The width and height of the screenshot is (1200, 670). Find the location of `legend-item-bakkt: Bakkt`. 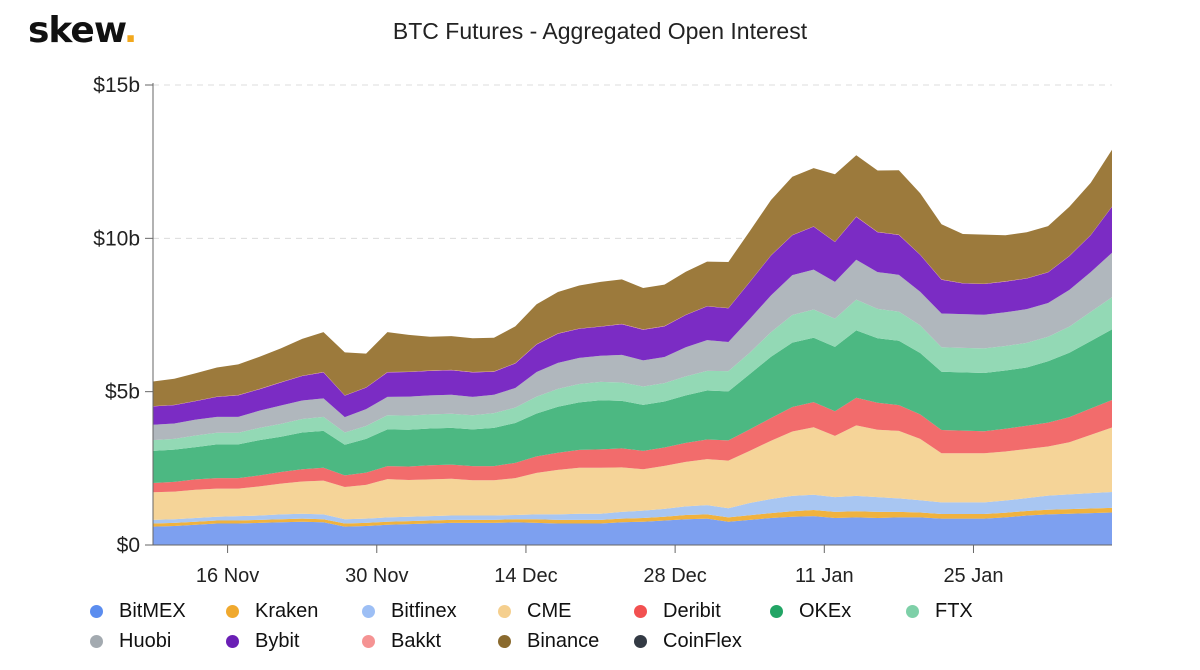

legend-item-bakkt: Bakkt is located at coordinates (401, 641).